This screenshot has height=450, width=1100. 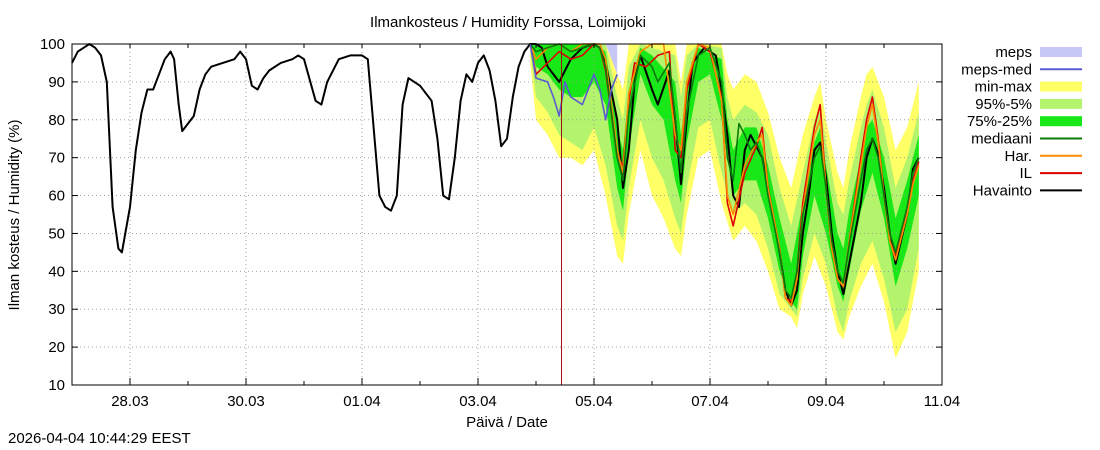 I want to click on y-tick-label: 80, so click(x=56, y=120).